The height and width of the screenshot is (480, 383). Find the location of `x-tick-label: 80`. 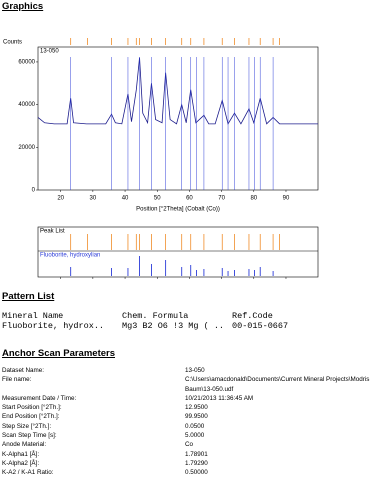

x-tick-label: 80 is located at coordinates (253, 199).